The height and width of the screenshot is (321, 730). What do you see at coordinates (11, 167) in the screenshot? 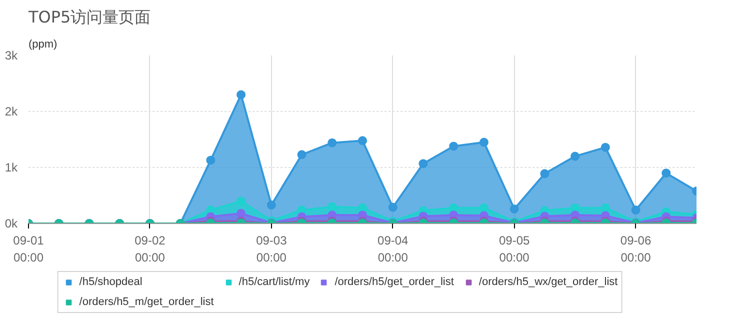
I see `y-tick-label: 1k` at bounding box center [11, 167].